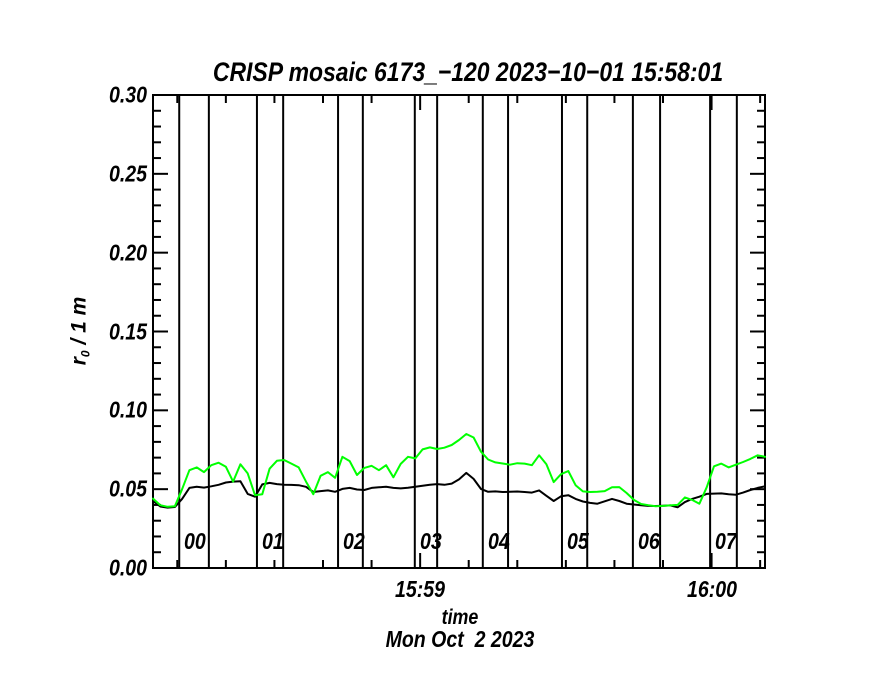 This screenshot has width=880, height=680. I want to click on y-tick-label: 0.10, so click(127, 409).